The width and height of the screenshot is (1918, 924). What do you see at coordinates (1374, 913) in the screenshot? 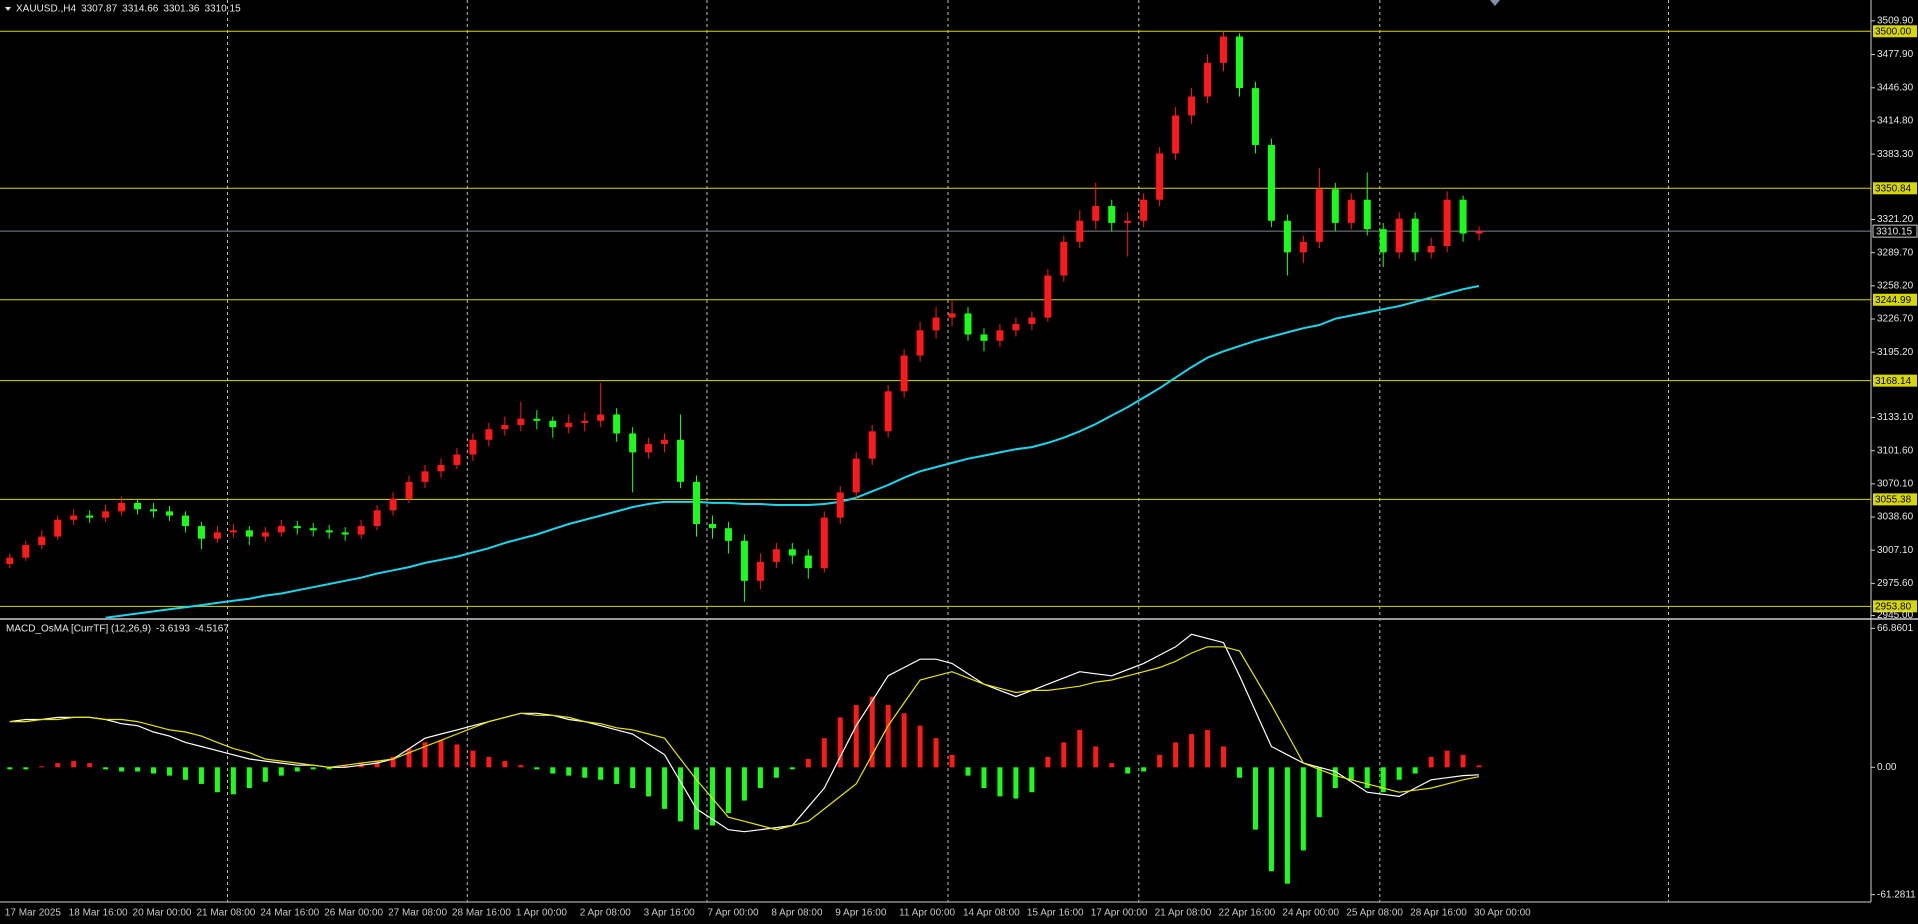
I see `x-tick-label: 25 Apr 08:00` at bounding box center [1374, 913].